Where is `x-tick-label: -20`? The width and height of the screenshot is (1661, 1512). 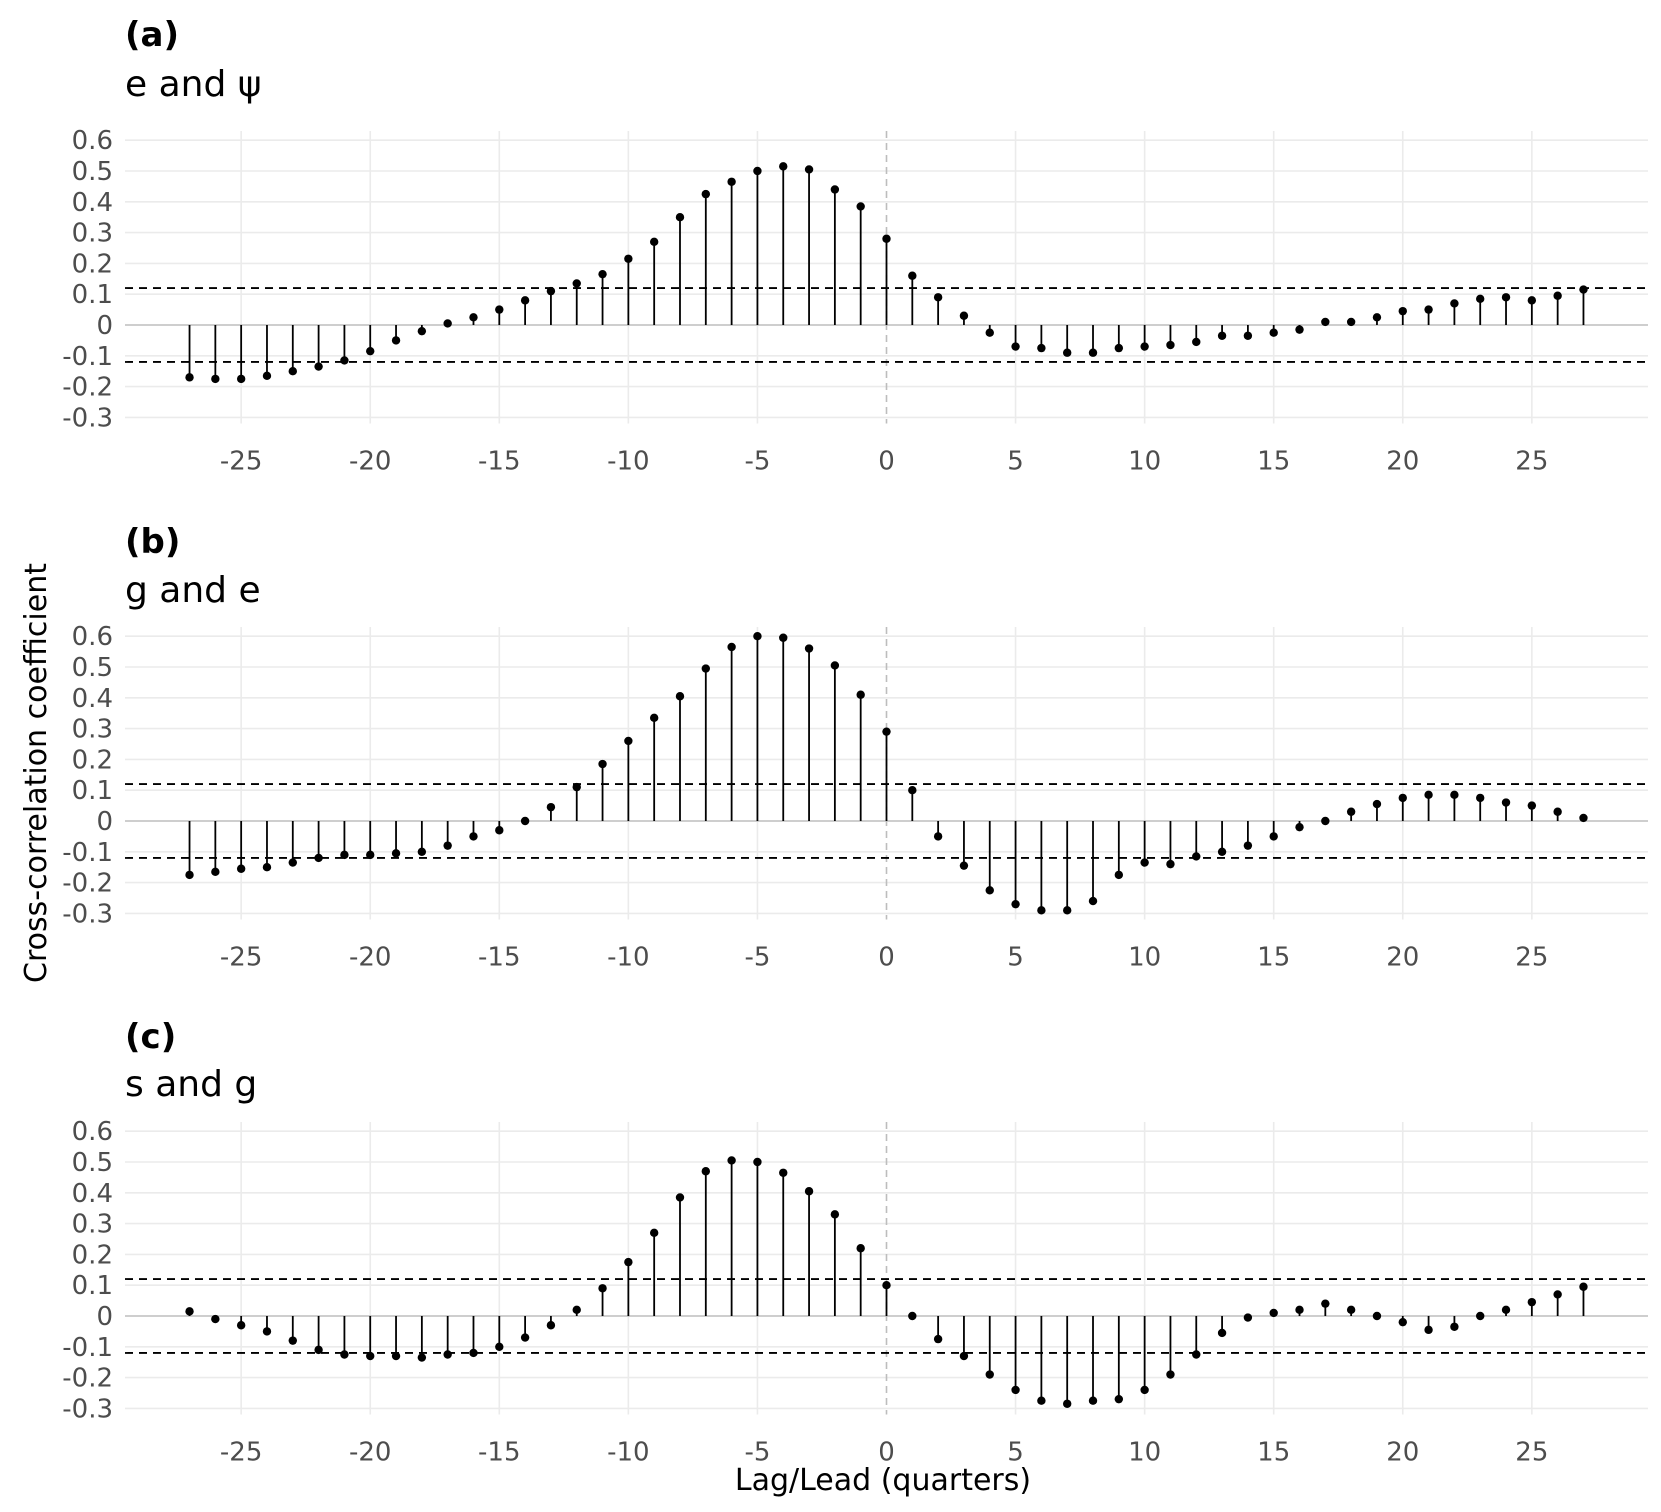 x-tick-label: -20 is located at coordinates (370, 1452).